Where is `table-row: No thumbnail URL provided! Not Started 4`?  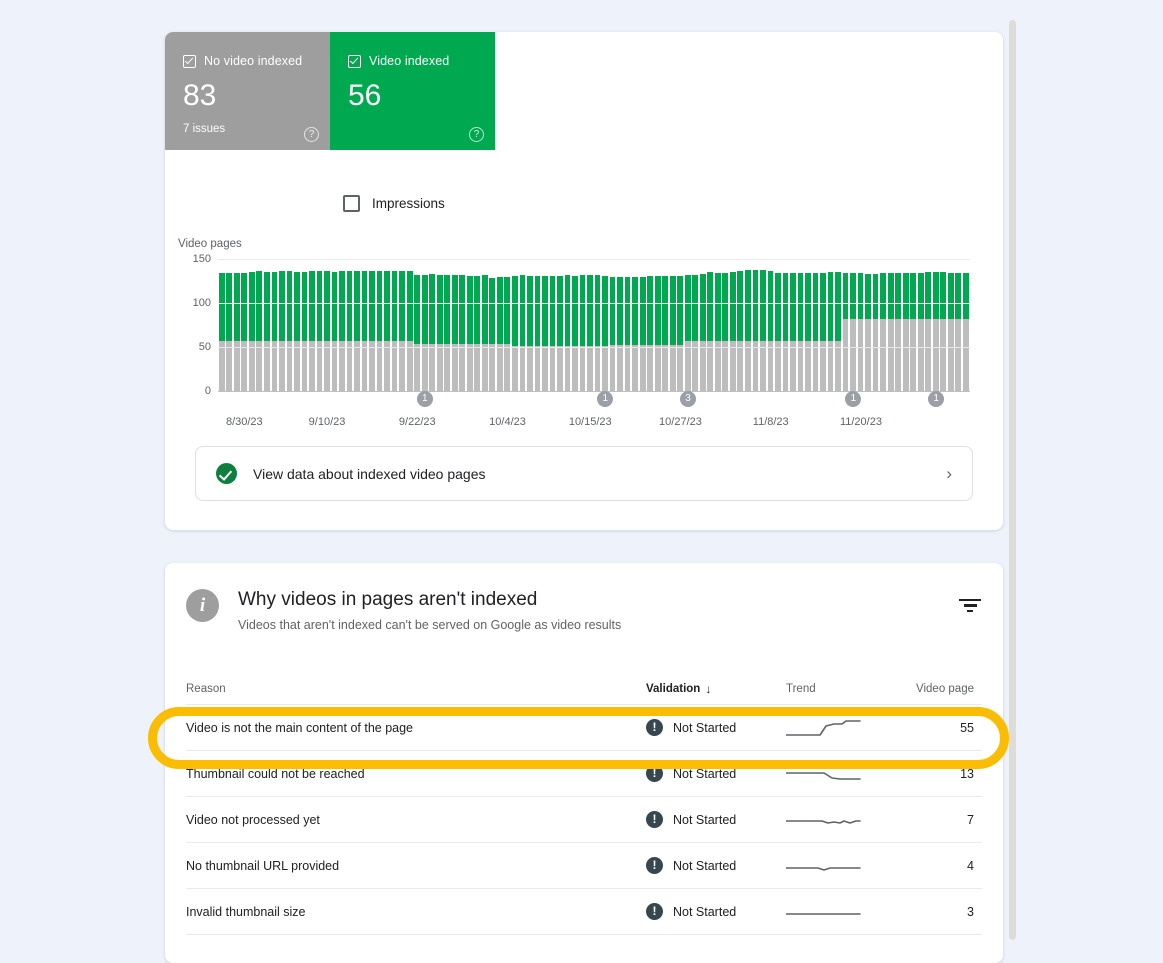 table-row: No thumbnail URL provided! Not Started 4 is located at coordinates (584, 866).